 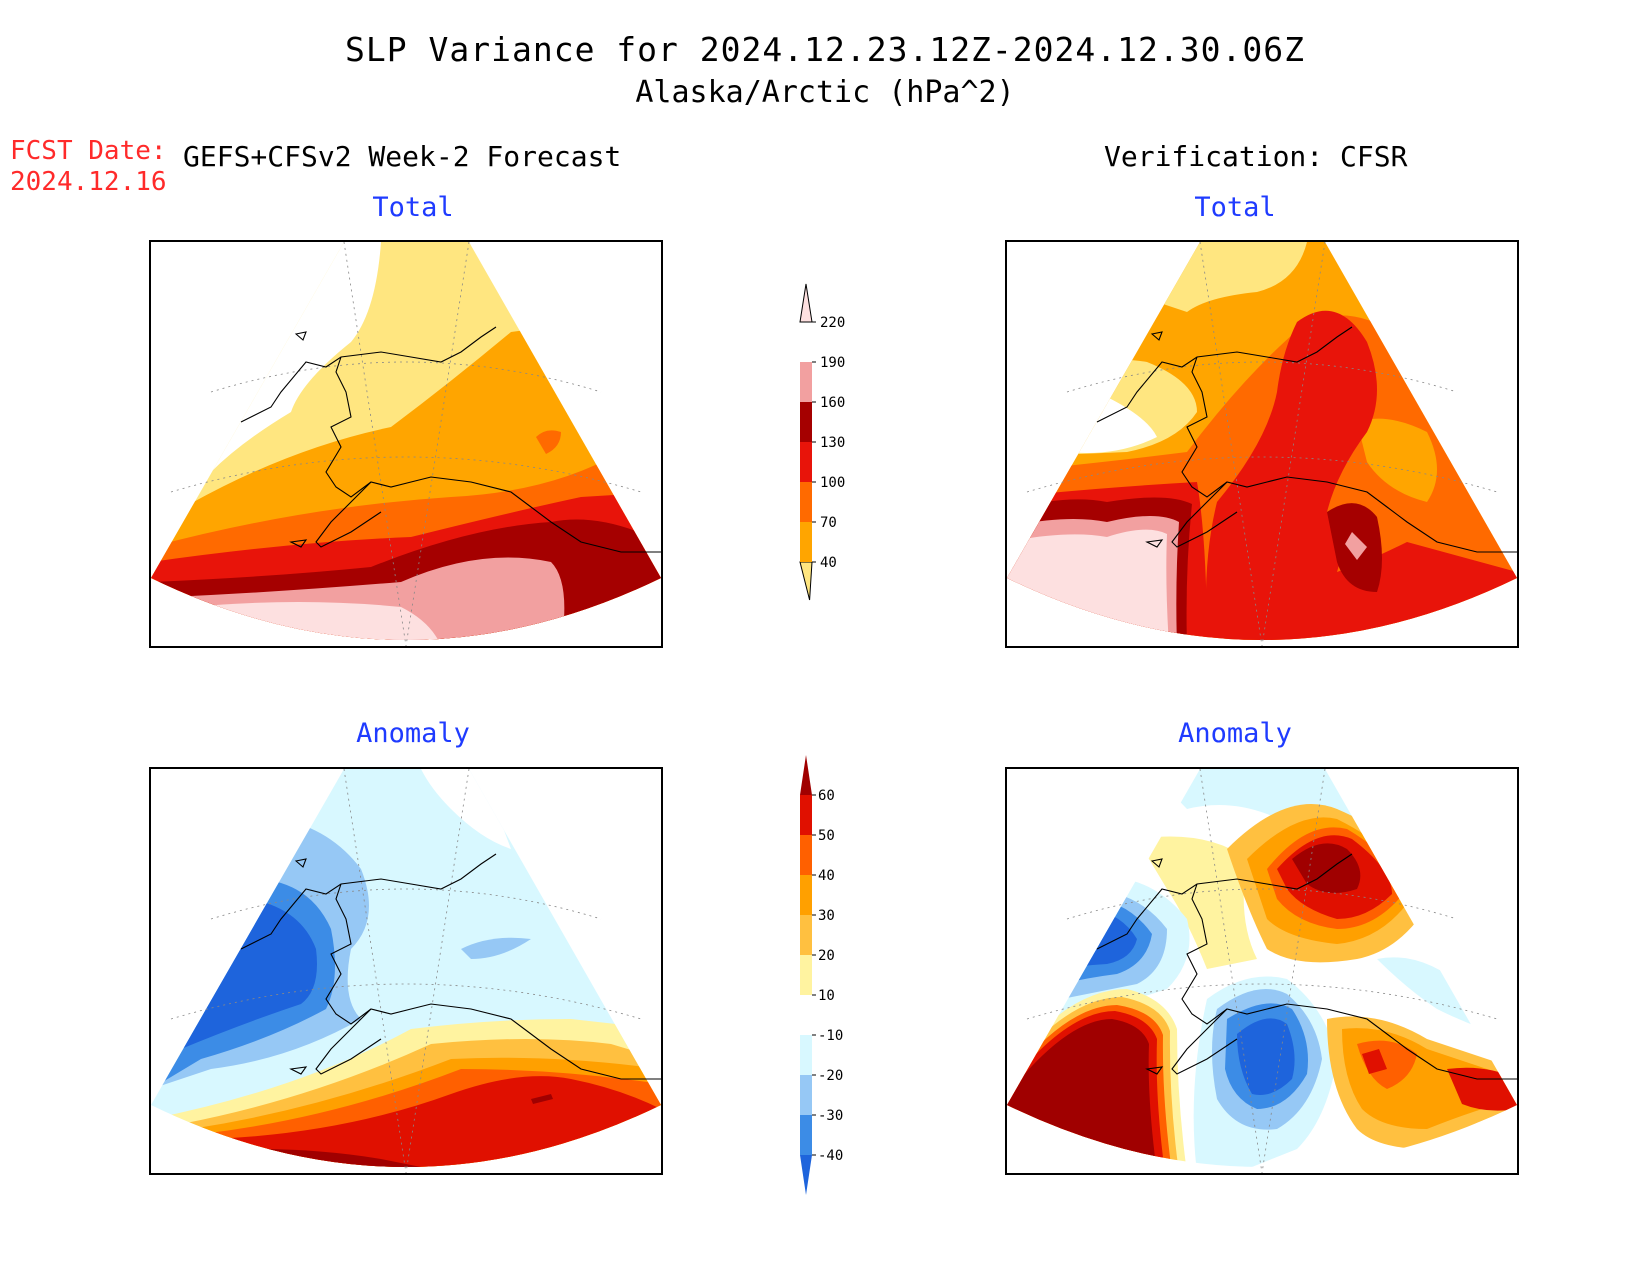 I want to click on colorbar-anomaly-label: -10, so click(x=830, y=1036).